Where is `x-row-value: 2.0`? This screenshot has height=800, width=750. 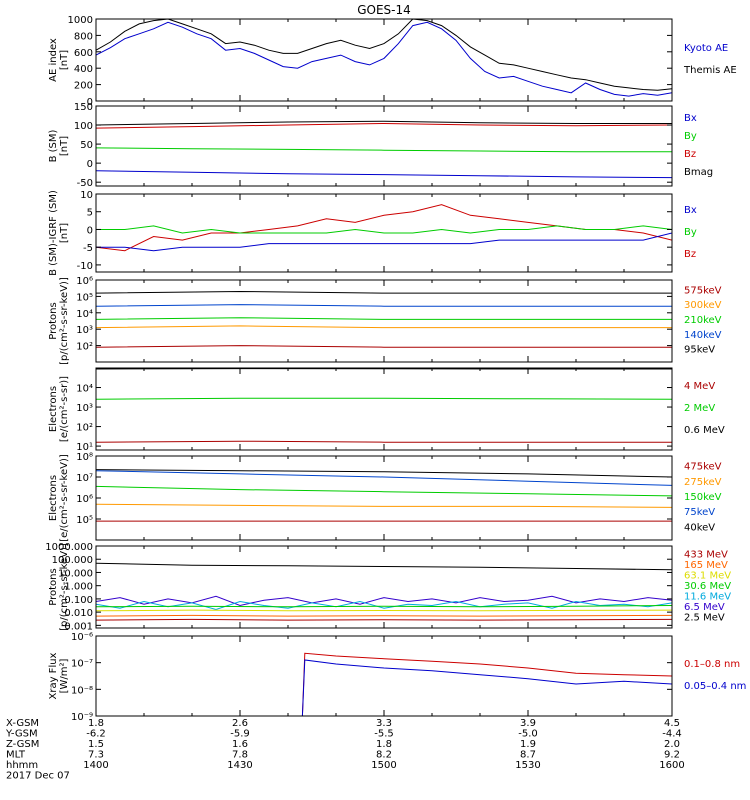 x-row-value: 2.0 is located at coordinates (672, 744).